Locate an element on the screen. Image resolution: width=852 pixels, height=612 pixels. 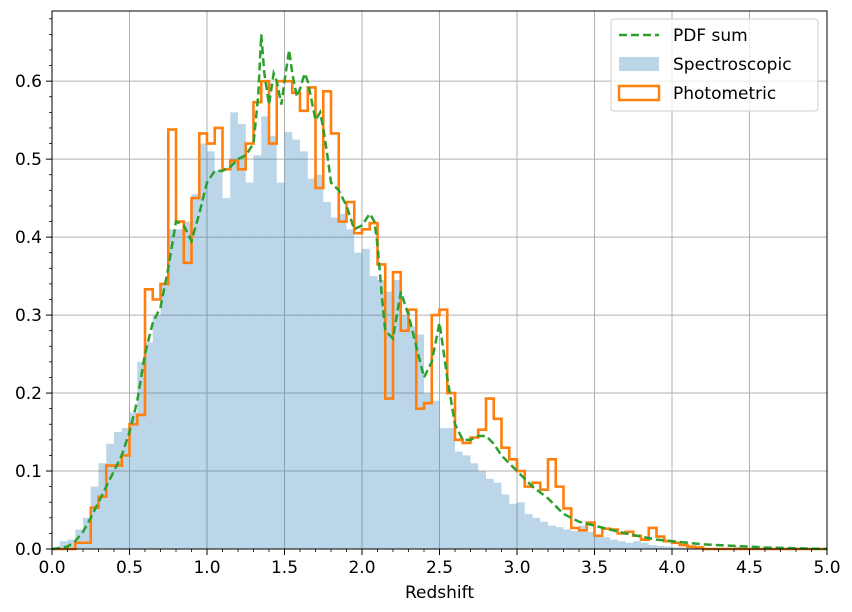
x-tick-label: 0.5 is located at coordinates (129, 568).